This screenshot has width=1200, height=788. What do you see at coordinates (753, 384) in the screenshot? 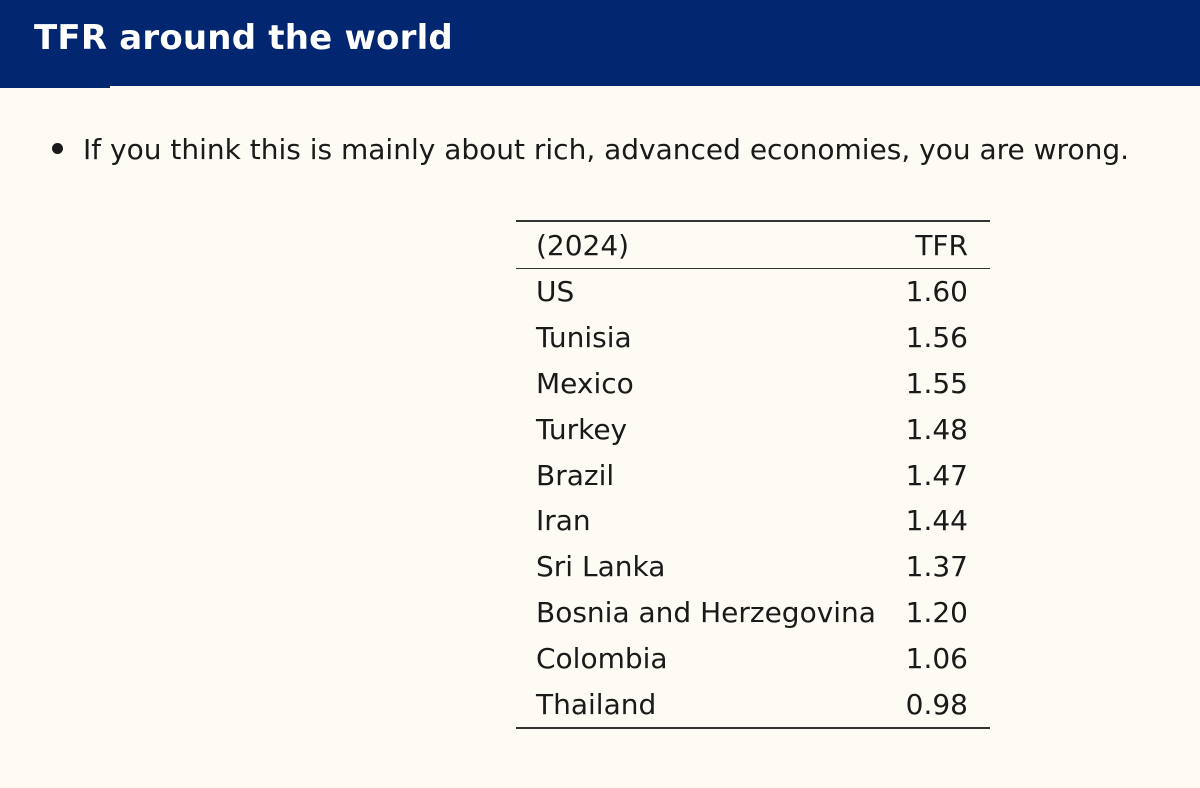
I see `table-row: Mexico 1.55` at bounding box center [753, 384].